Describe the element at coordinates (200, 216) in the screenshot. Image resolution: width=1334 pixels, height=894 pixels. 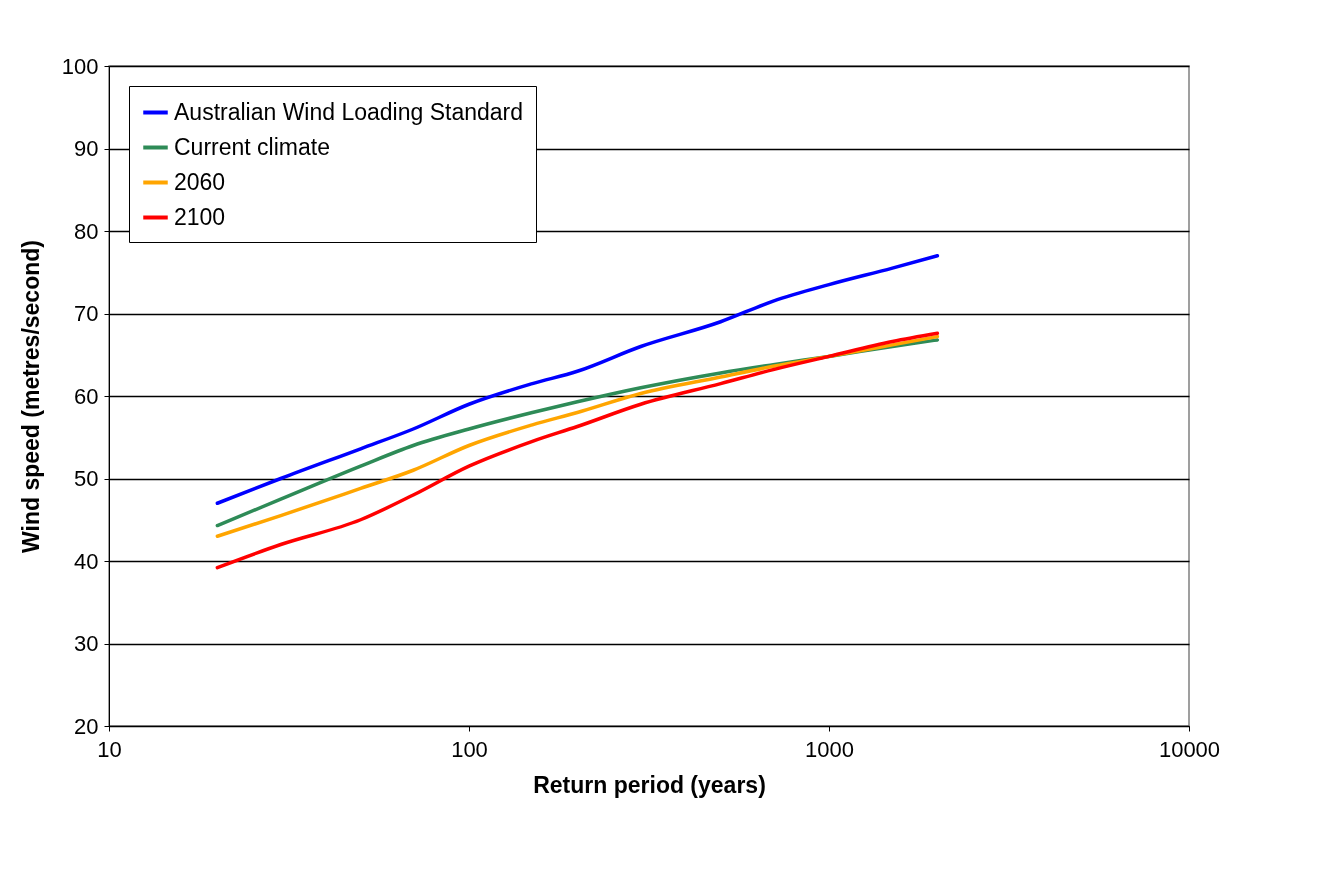
I see `legend-label: 2100` at that location.